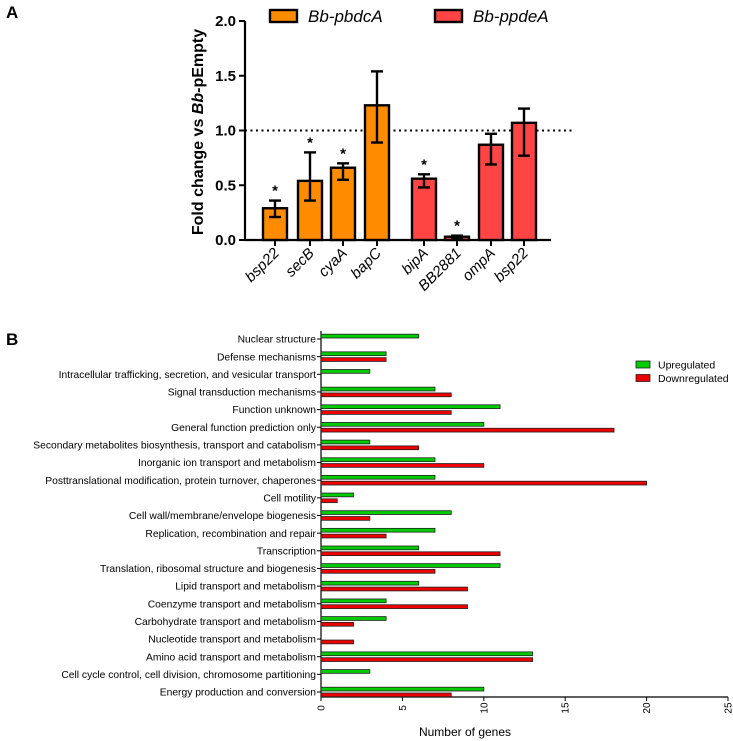 The width and height of the screenshot is (733, 741). I want to click on category-label: General function prediction only, so click(244, 428).